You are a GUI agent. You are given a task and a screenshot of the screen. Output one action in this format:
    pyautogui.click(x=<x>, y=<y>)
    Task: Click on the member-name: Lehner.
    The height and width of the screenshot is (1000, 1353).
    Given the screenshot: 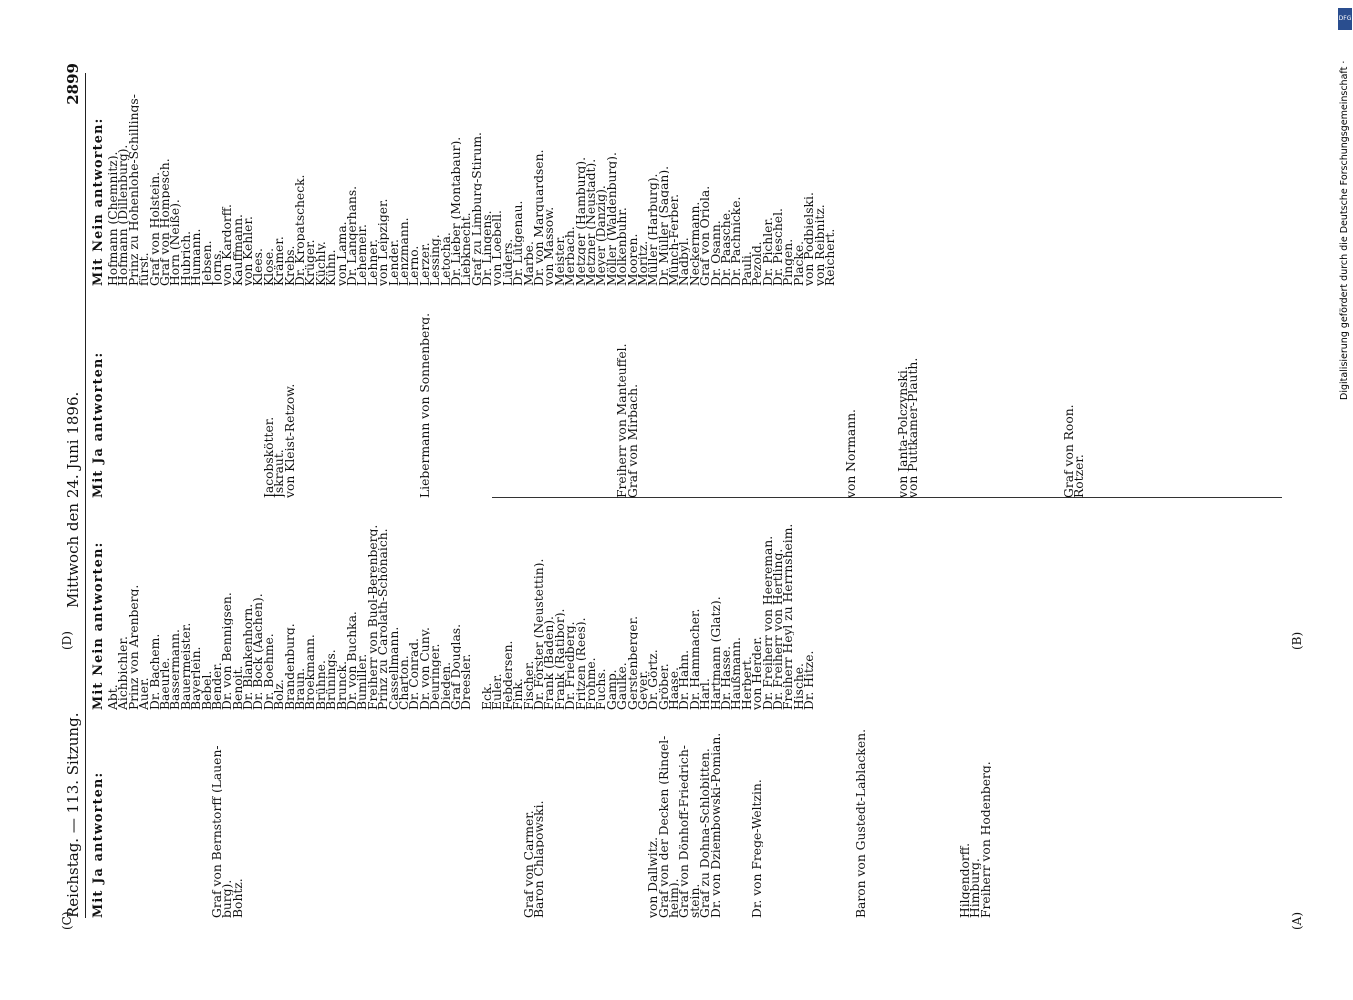 What is the action you would take?
    pyautogui.click(x=373, y=262)
    